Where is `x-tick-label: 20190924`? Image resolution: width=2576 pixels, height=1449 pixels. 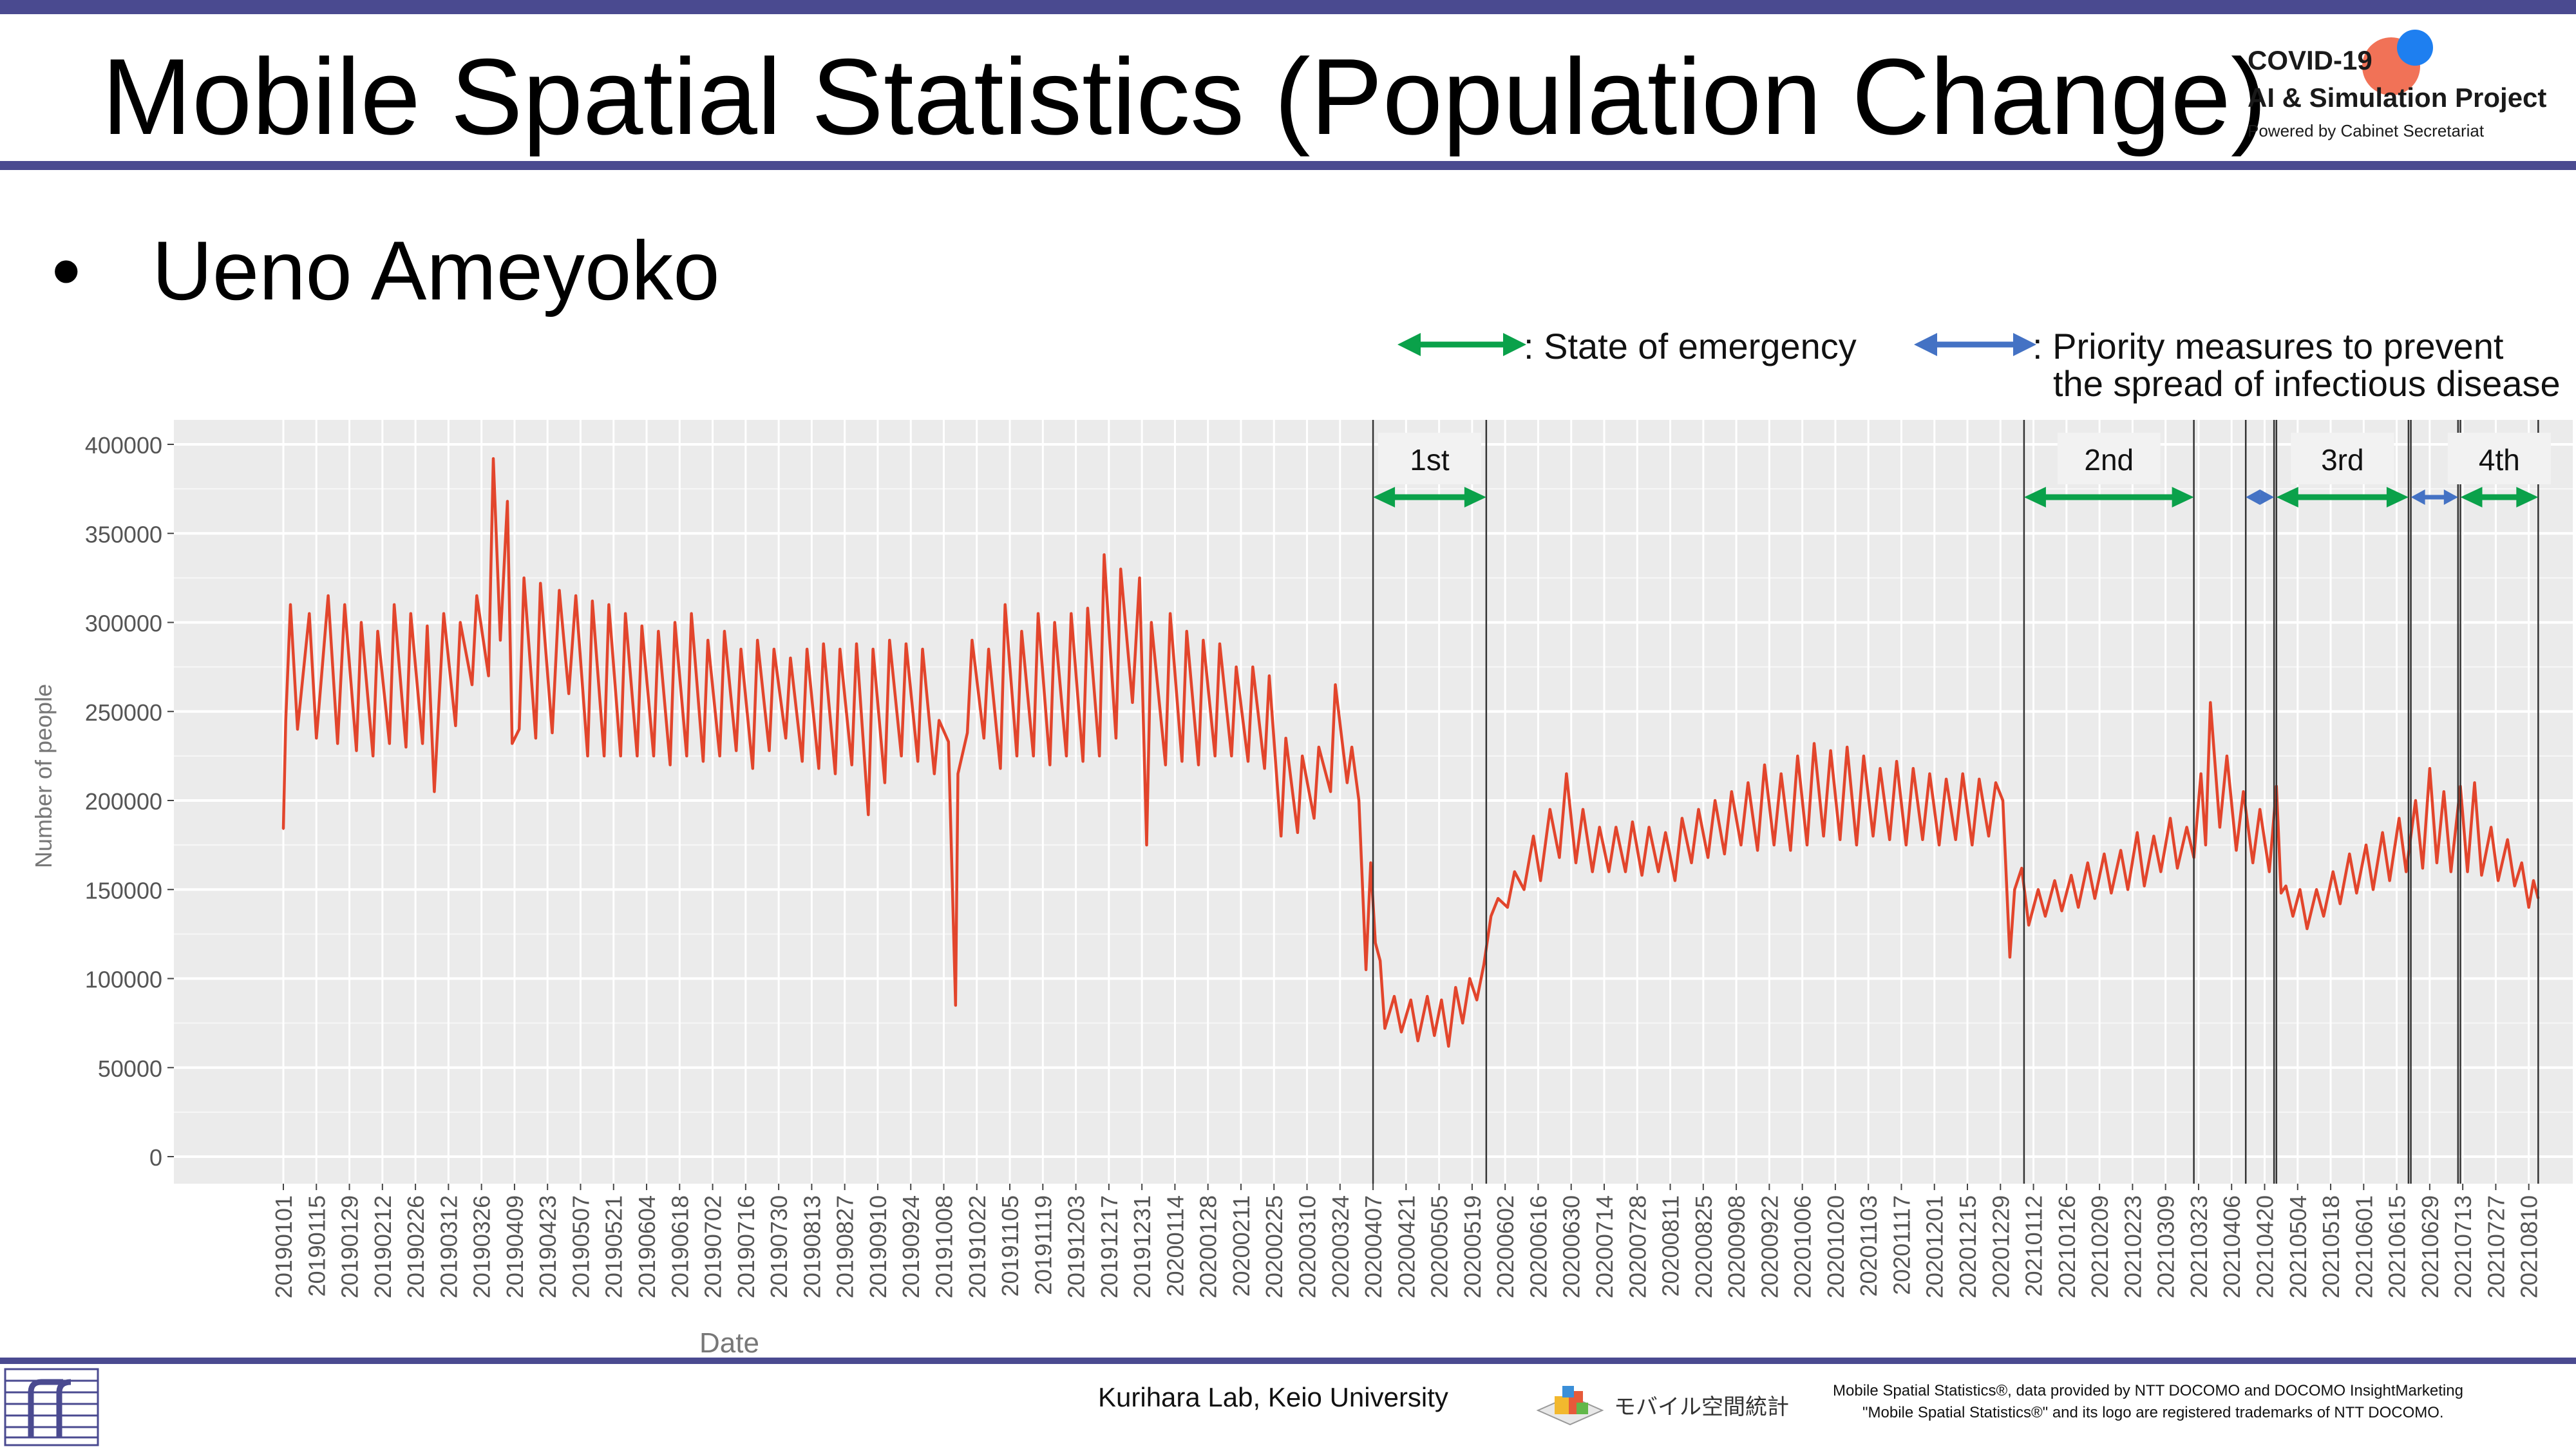 x-tick-label: 20190924 is located at coordinates (911, 1246).